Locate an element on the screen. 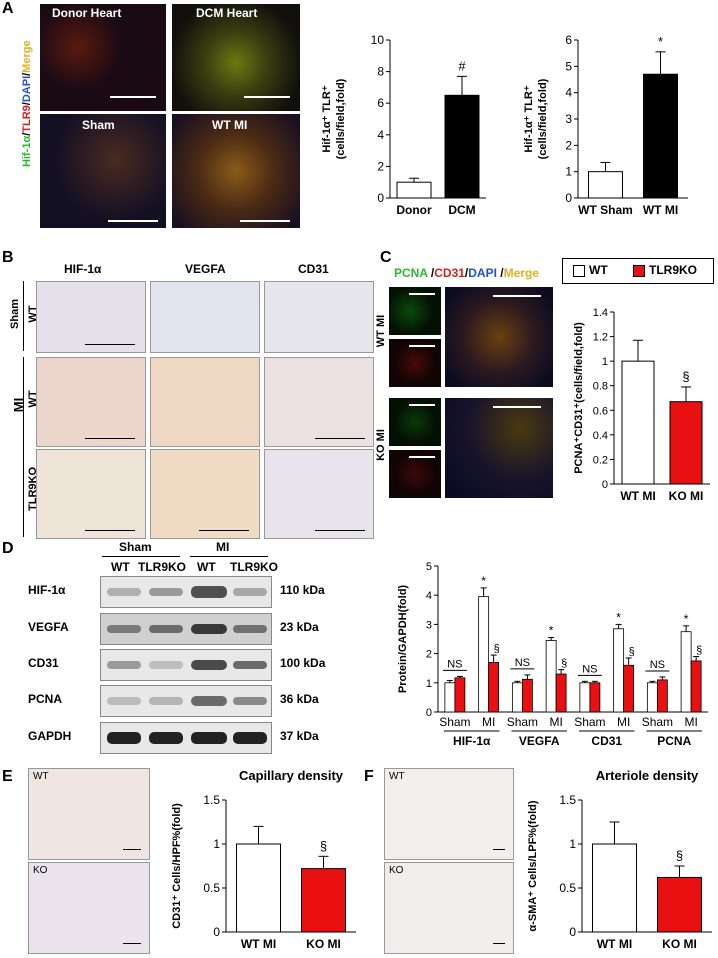  x-tick-label: WT Sham is located at coordinates (605, 210).